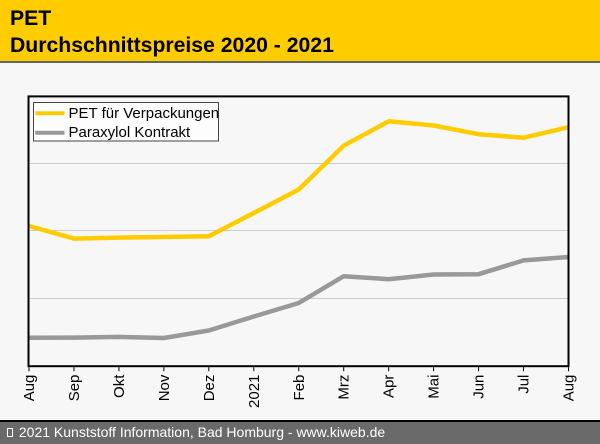 The height and width of the screenshot is (444, 600). I want to click on svg-text: Nov, so click(164, 387).